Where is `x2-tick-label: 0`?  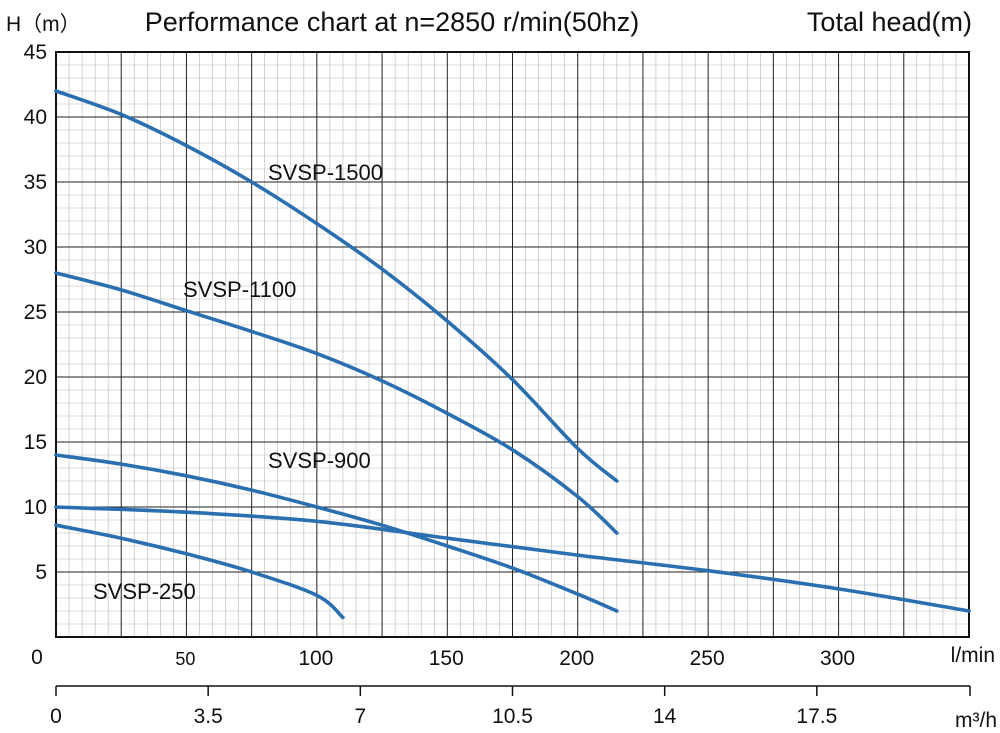
x2-tick-label: 0 is located at coordinates (56, 716).